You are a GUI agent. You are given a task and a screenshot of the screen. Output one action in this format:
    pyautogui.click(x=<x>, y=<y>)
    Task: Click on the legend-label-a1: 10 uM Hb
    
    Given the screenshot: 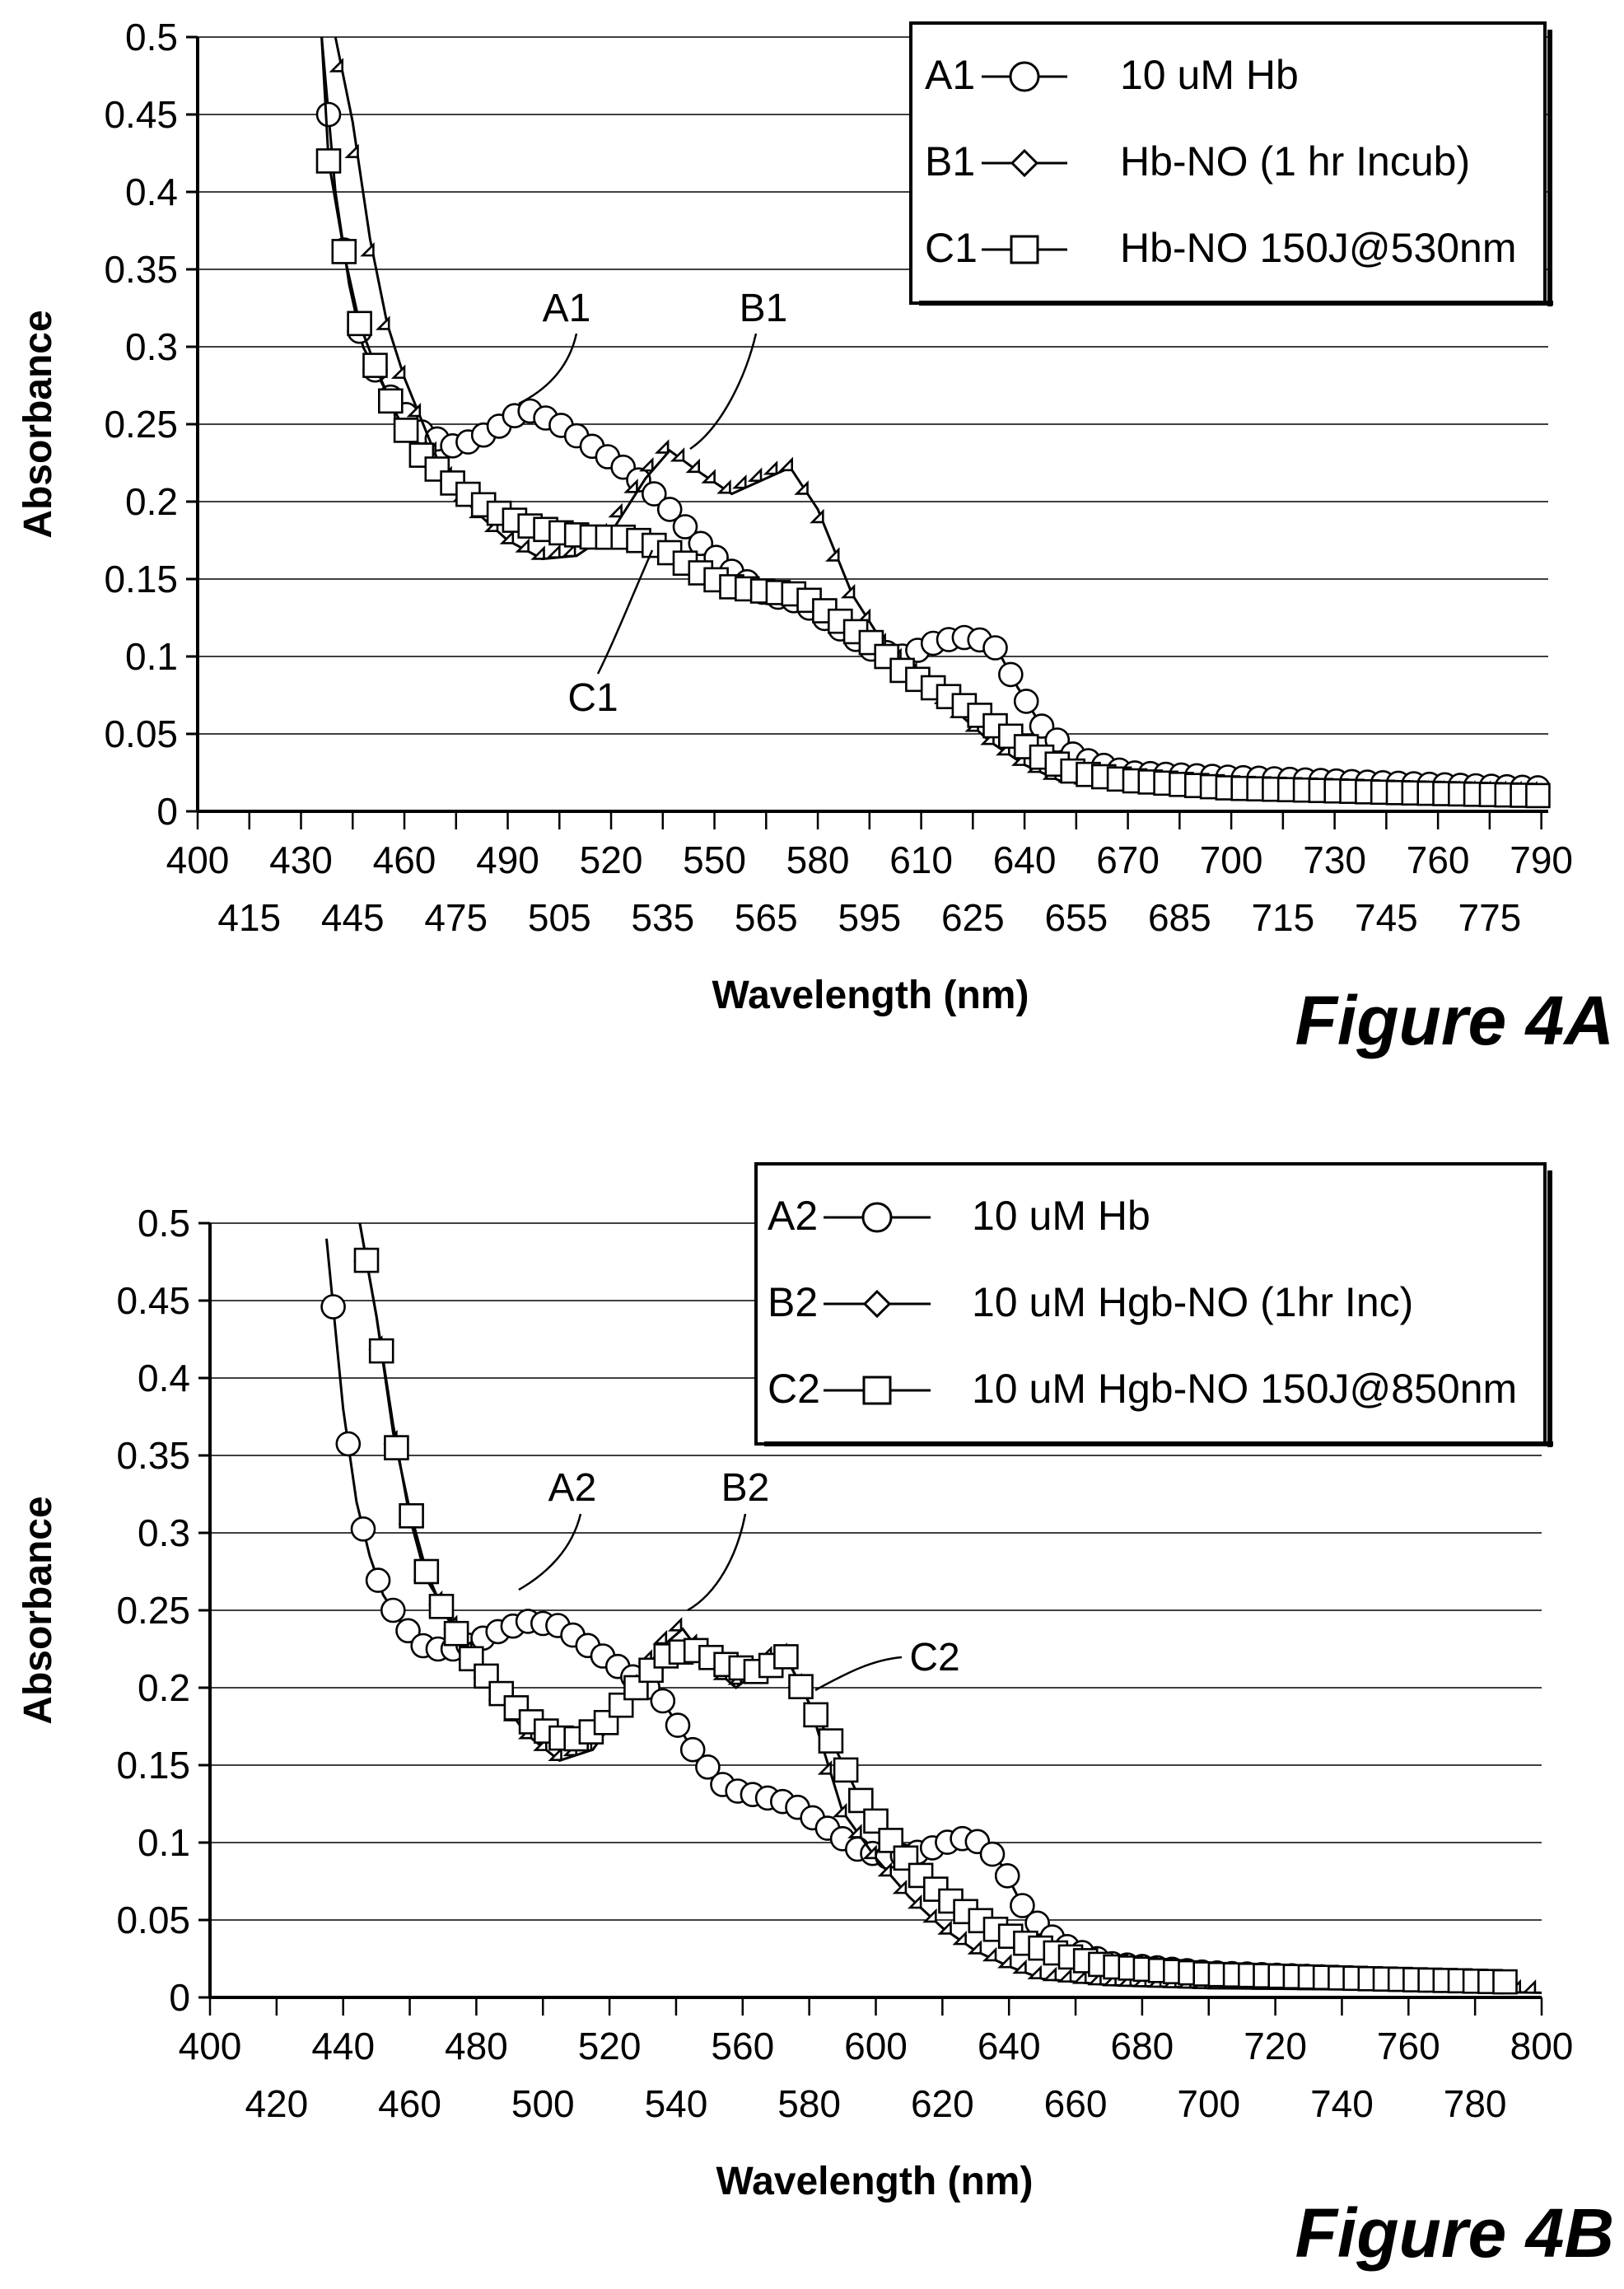 What is the action you would take?
    pyautogui.click(x=1209, y=75)
    